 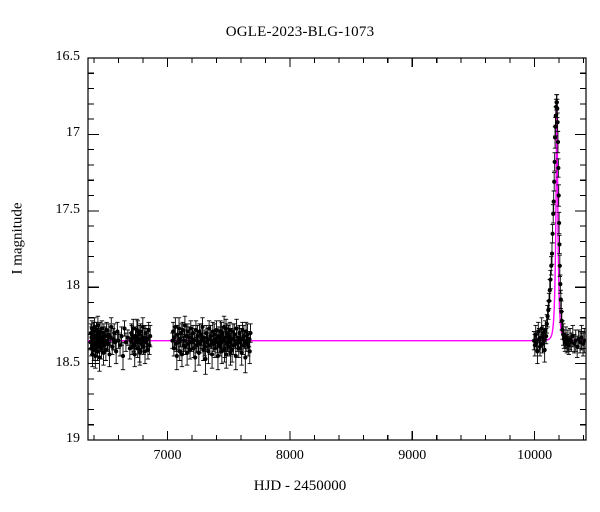 I want to click on y-tick-label: 18.5, so click(x=68, y=362).